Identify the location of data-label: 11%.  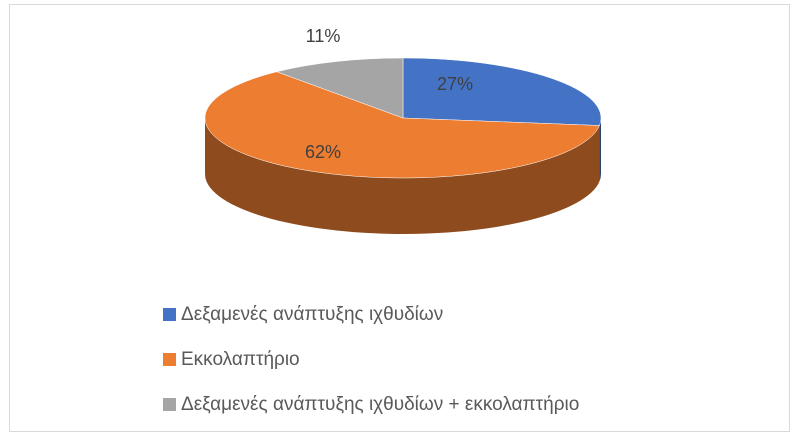
(323, 36).